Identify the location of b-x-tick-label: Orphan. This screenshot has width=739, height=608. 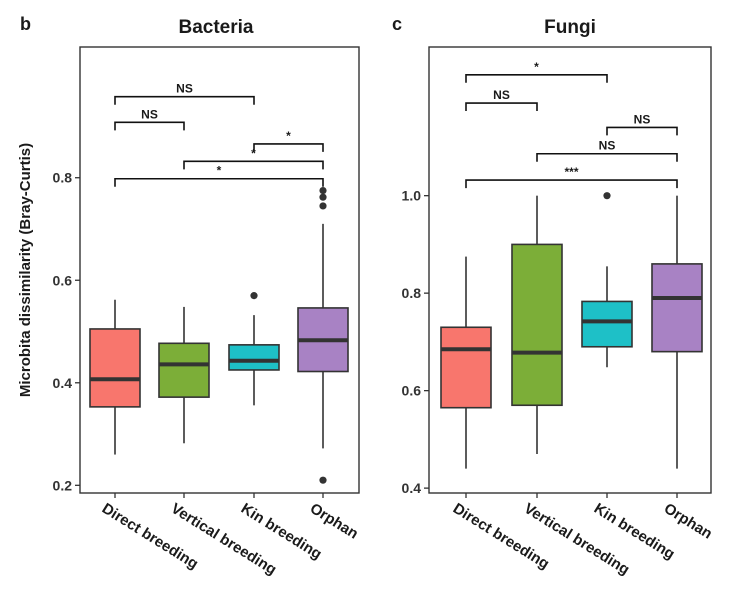
(334, 521).